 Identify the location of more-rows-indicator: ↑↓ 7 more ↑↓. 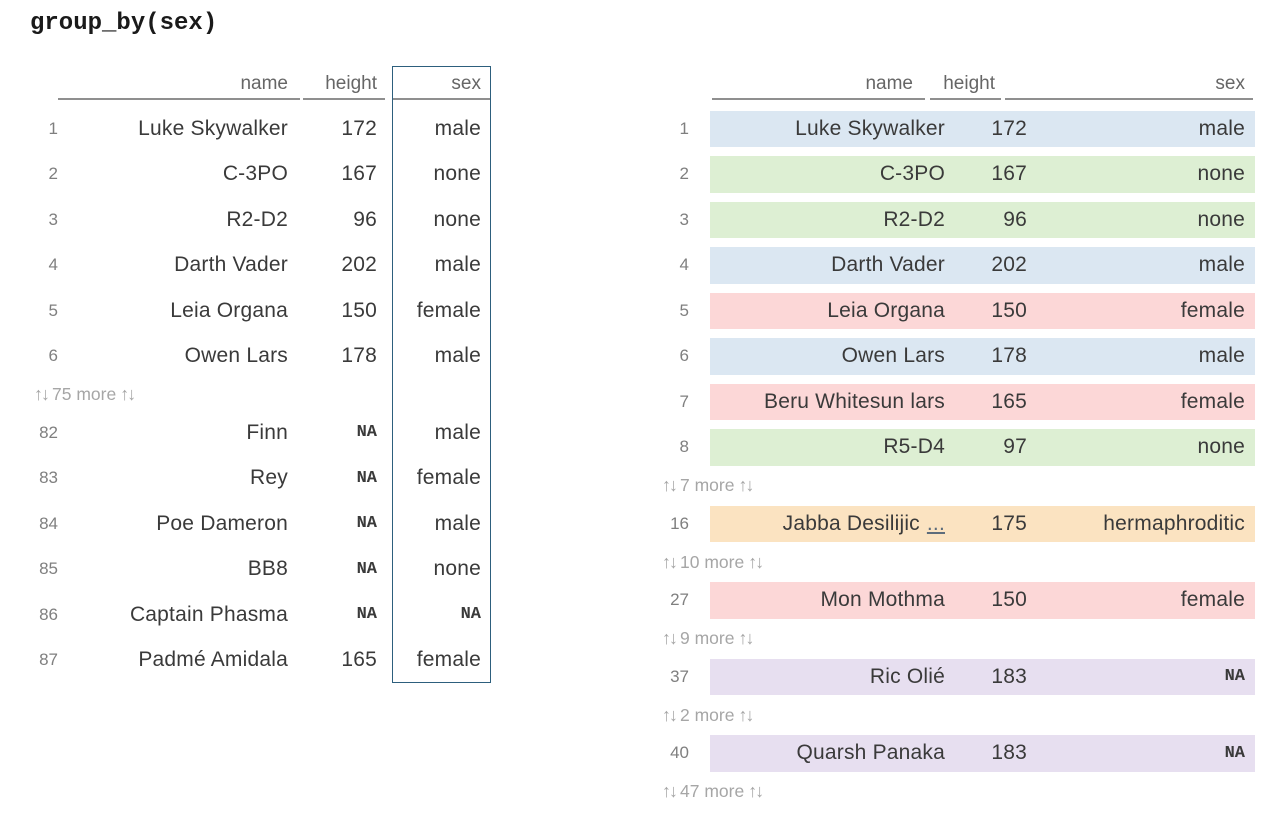
(957, 485).